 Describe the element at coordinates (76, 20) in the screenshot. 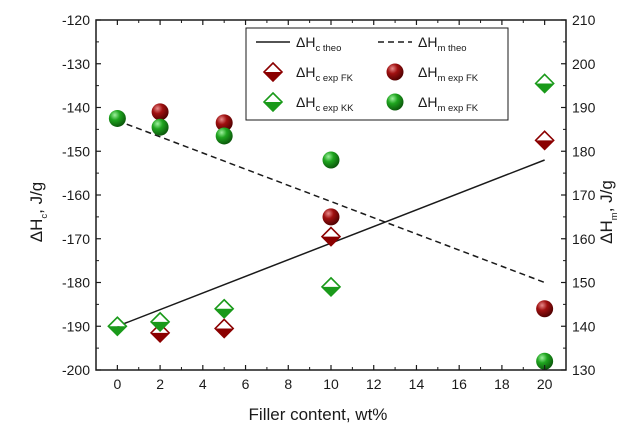

I see `left-y-tick-label: -120` at that location.